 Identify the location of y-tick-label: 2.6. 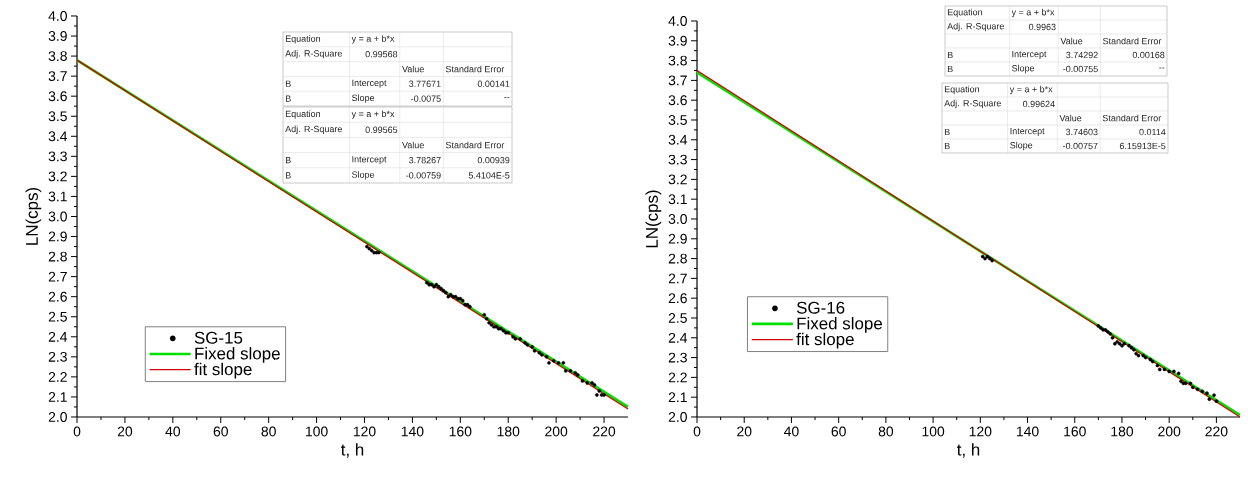
(677, 298).